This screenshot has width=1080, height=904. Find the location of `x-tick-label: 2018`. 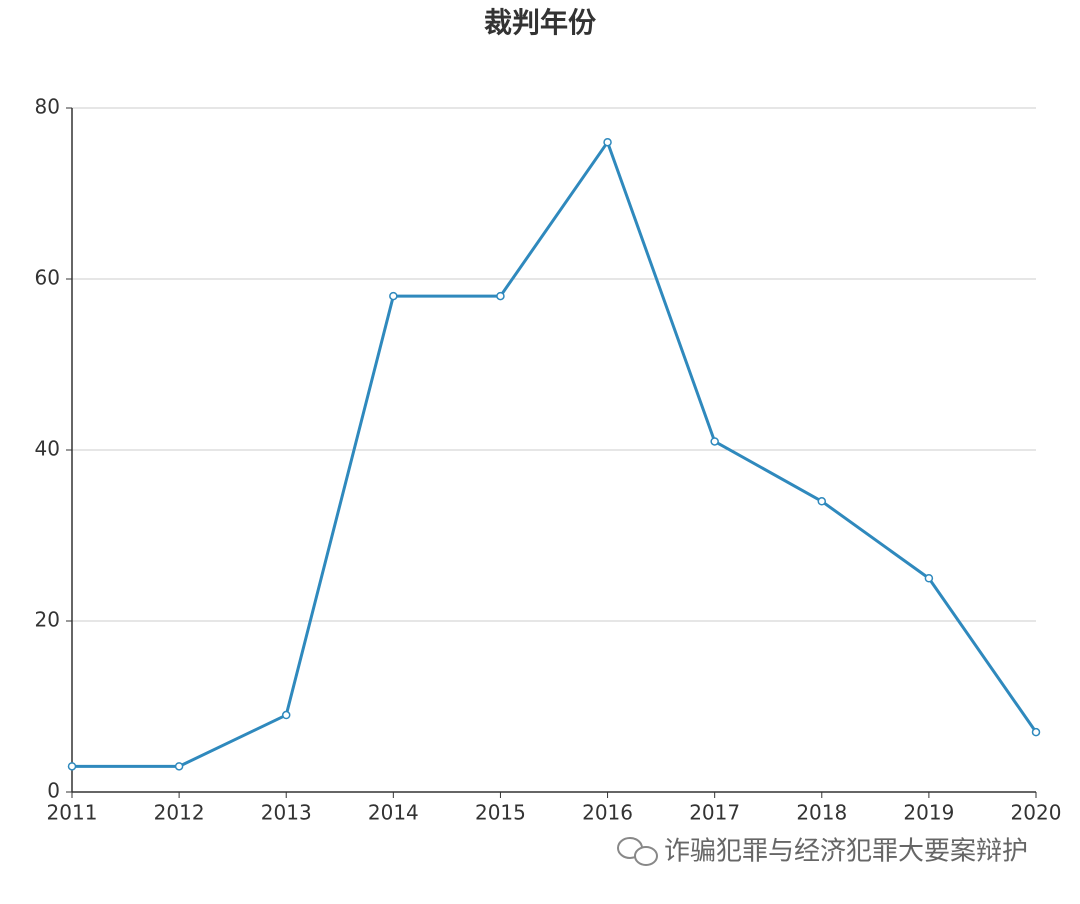

x-tick-label: 2018 is located at coordinates (821, 813).